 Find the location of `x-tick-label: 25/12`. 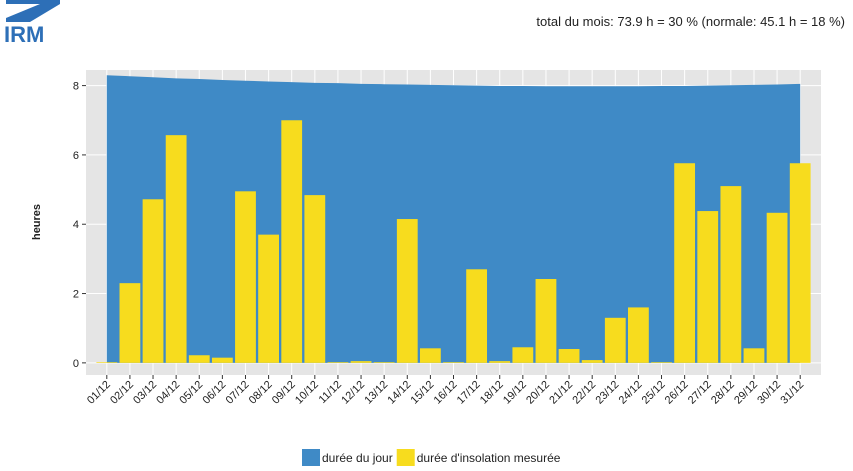

x-tick-label: 25/12 is located at coordinates (654, 393).